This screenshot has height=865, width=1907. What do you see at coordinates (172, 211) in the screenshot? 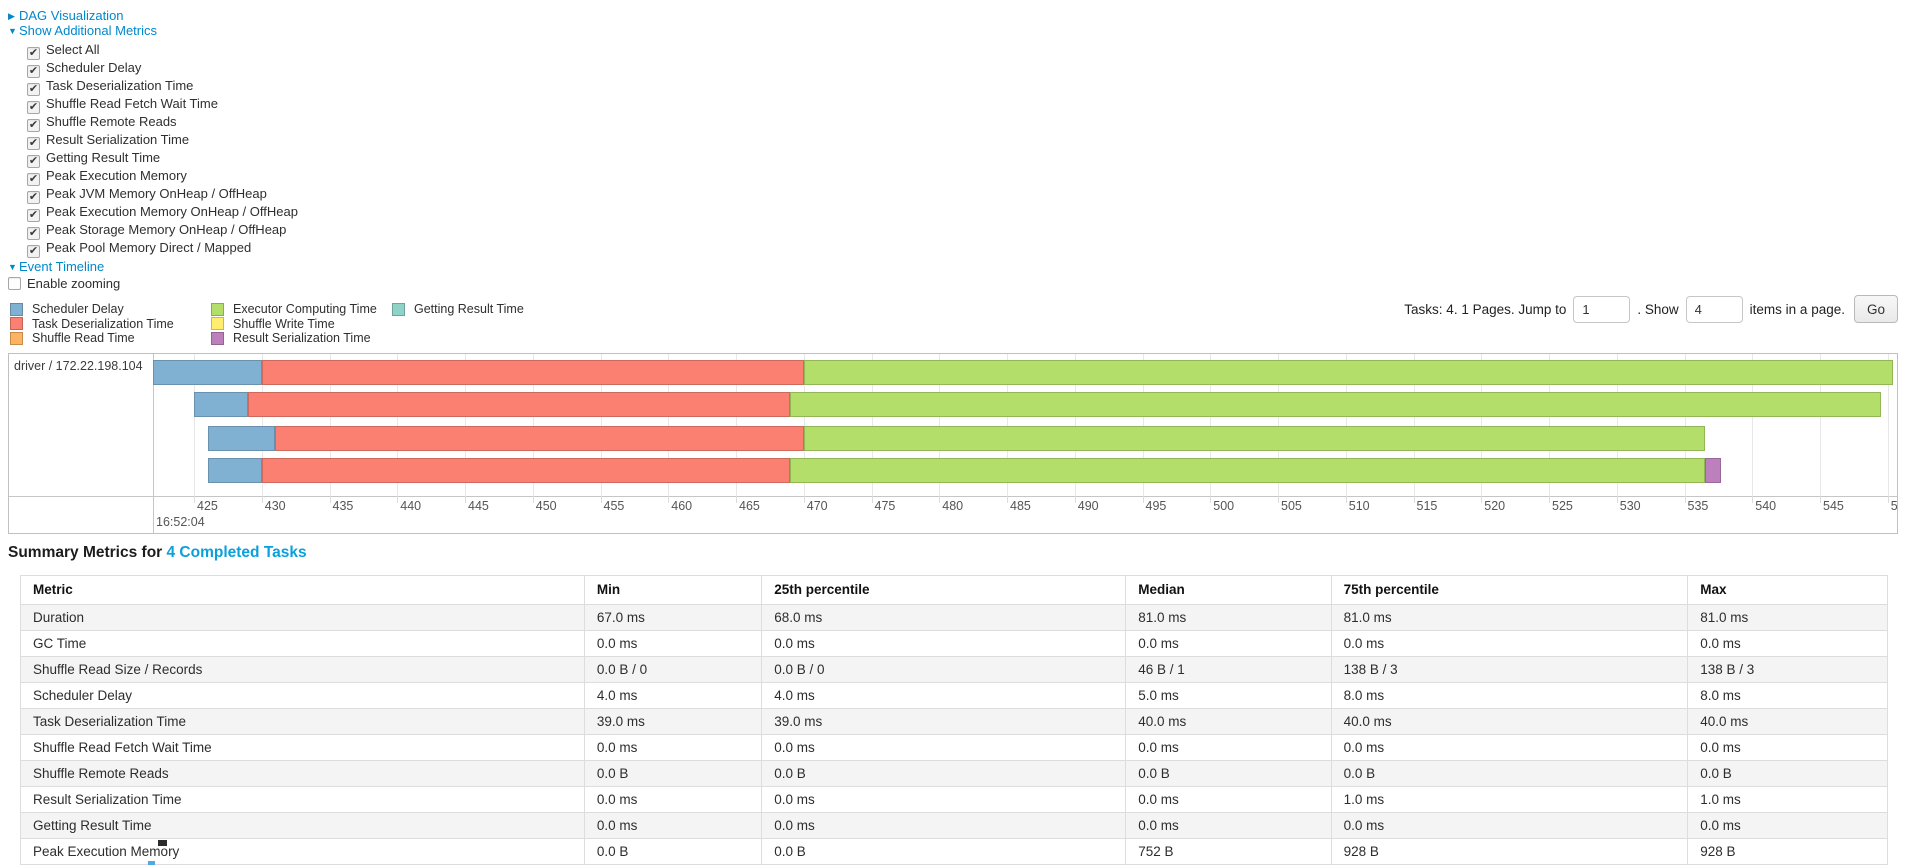
I see `metric-checkbox-label: Peak Execution Memory OnHeap / OffHeap` at bounding box center [172, 211].